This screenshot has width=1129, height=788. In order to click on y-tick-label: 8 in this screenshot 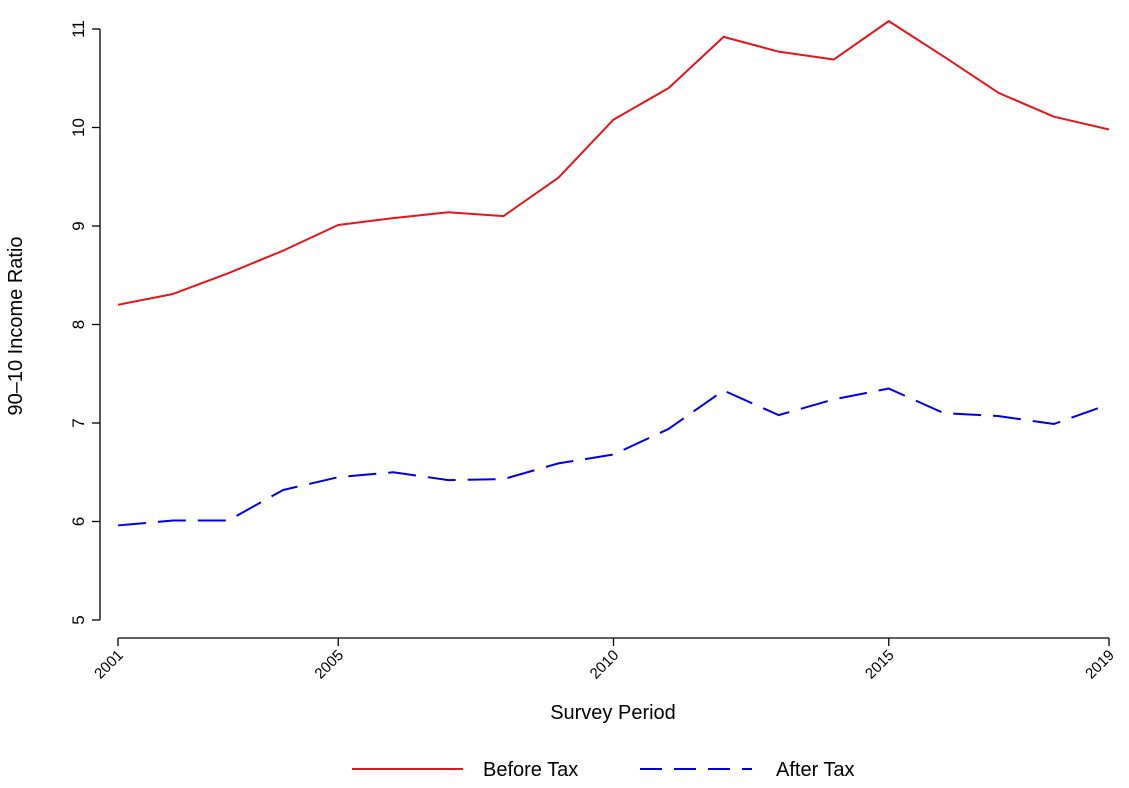, I will do `click(78, 324)`.